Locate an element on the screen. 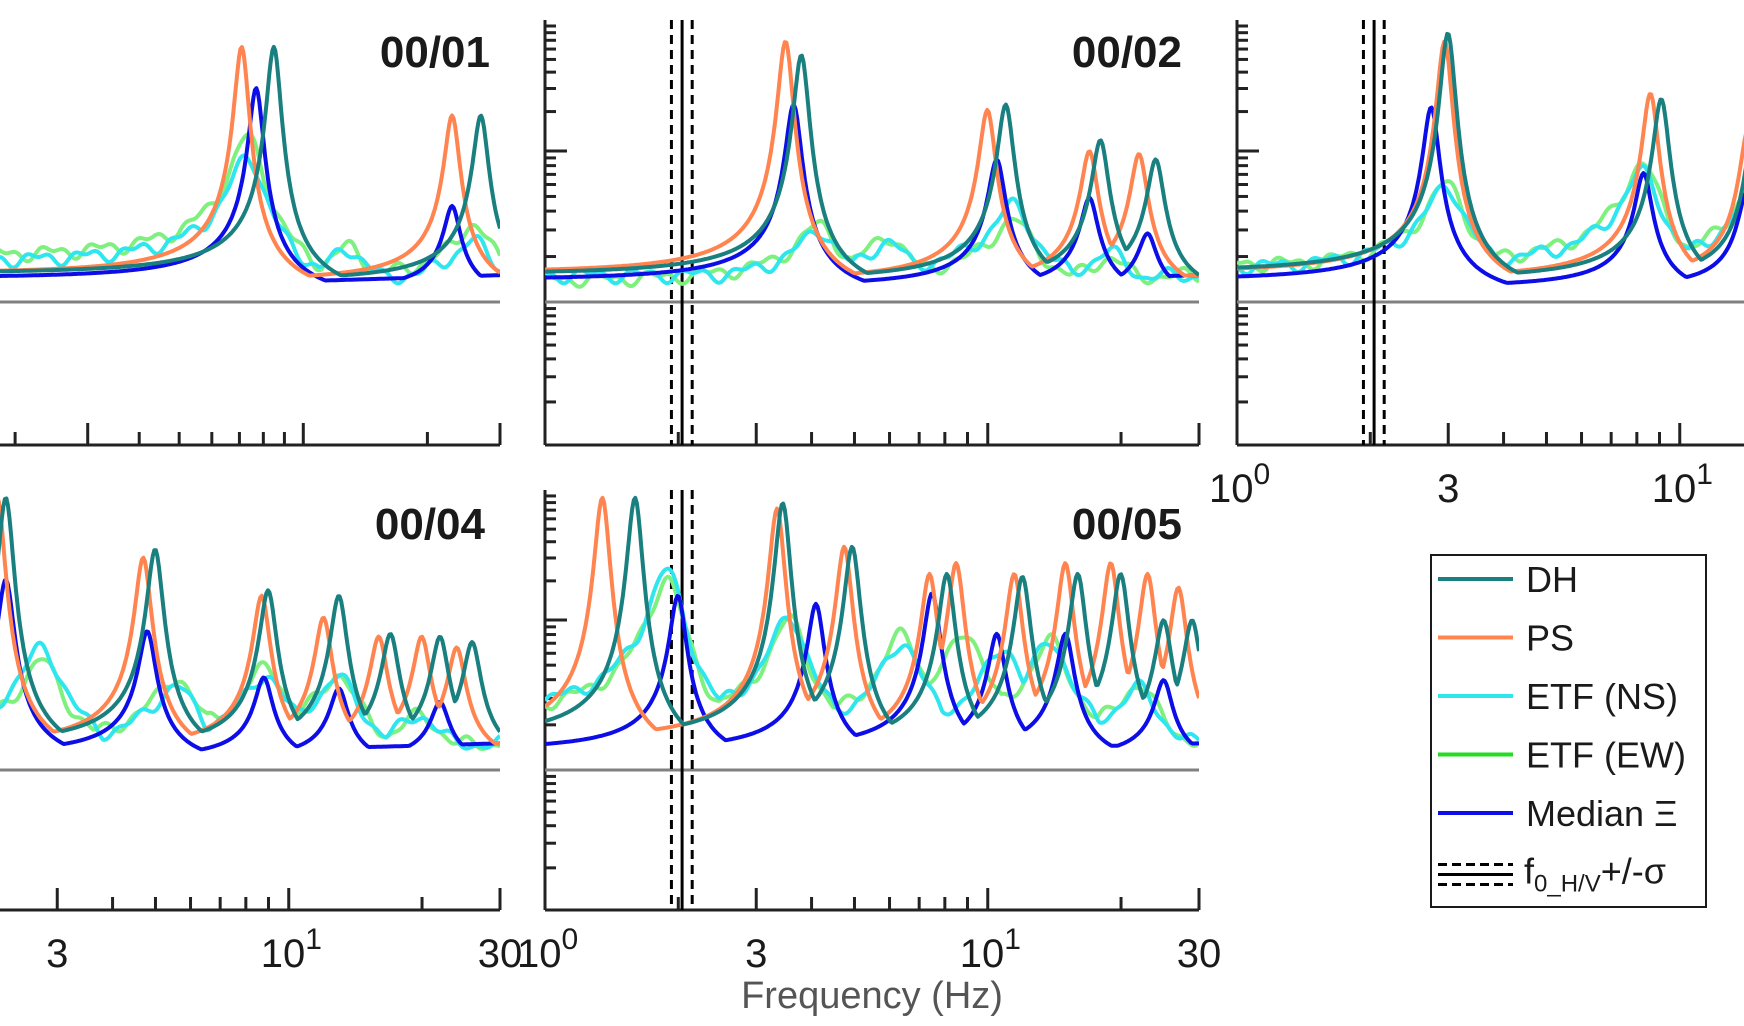 The width and height of the screenshot is (1744, 1026). panel-title: 00/01 is located at coordinates (435, 52).